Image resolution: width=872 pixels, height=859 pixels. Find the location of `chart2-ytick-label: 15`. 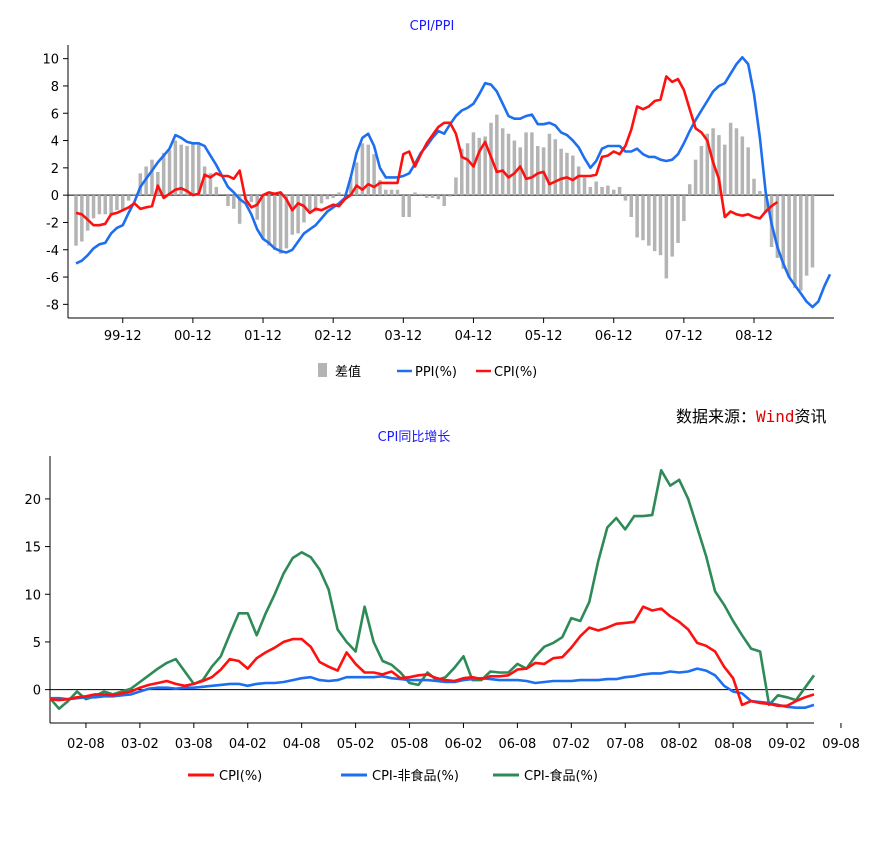

chart2-ytick-label: 15 is located at coordinates (32, 548).